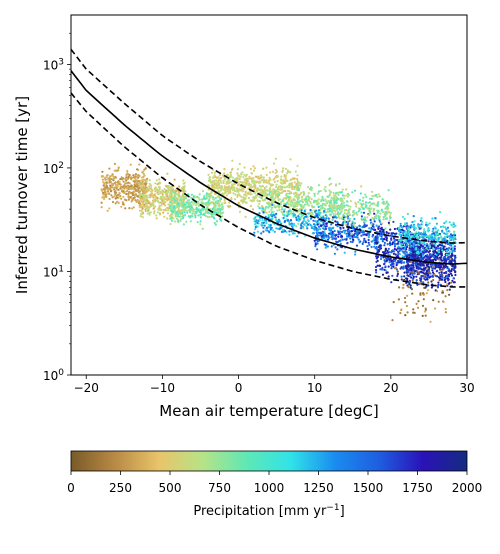 This screenshot has width=500, height=554. What do you see at coordinates (466, 388) in the screenshot?
I see `x-tick-label: 30` at bounding box center [466, 388].